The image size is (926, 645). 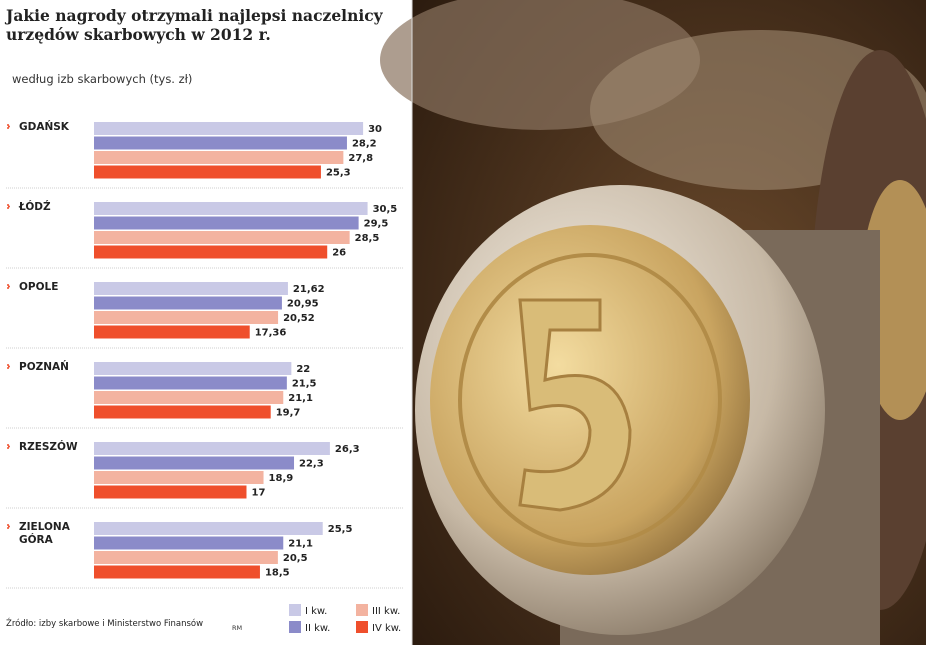 What do you see at coordinates (338, 173) in the screenshot?
I see `value-label: 25,3` at bounding box center [338, 173].